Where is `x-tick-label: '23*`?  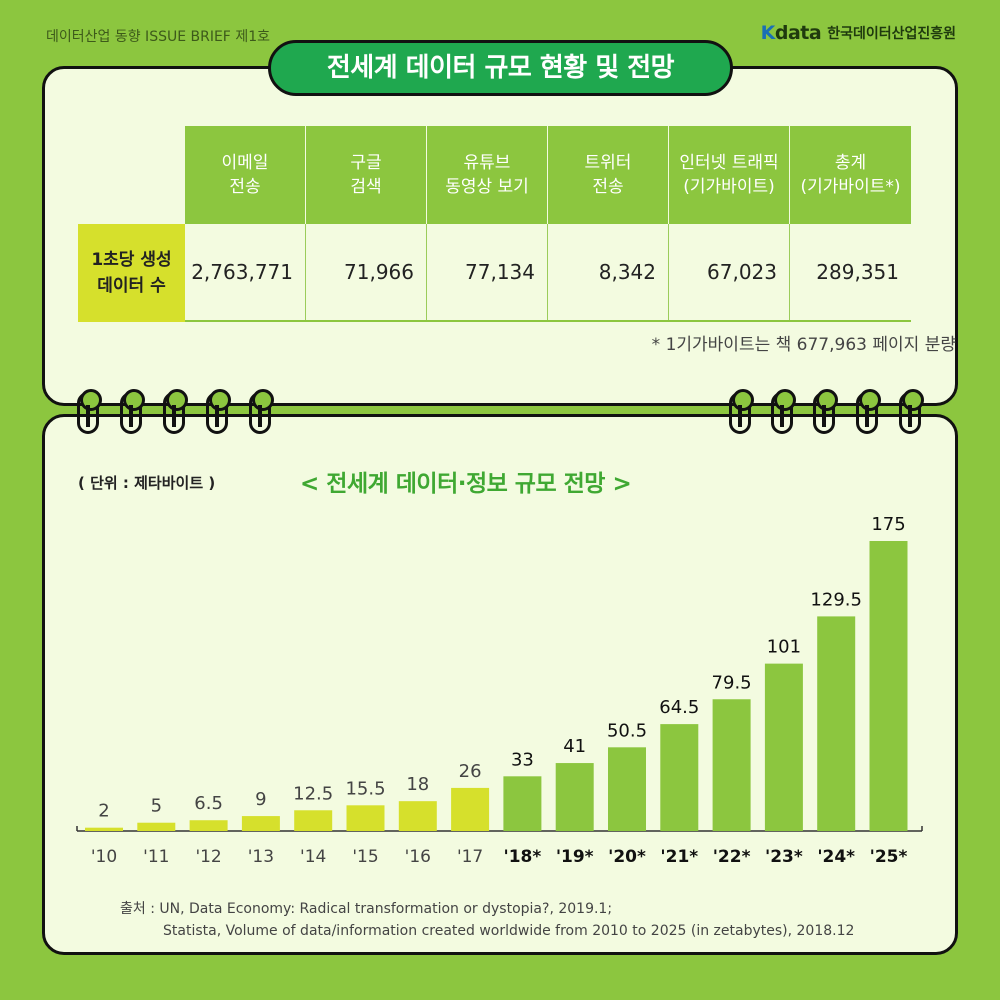
x-tick-label: '23* is located at coordinates (784, 857).